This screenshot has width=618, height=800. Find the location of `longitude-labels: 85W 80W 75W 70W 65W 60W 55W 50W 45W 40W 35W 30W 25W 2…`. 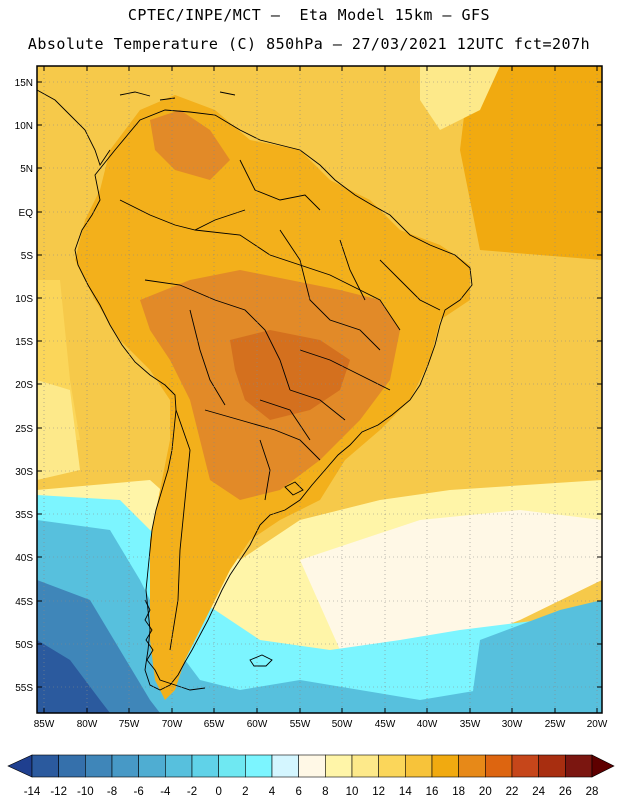

longitude-labels: 85W 80W 75W 70W 65W 60W 55W 50W 45W 40W 35W 30W 25W 2… is located at coordinates (321, 724).